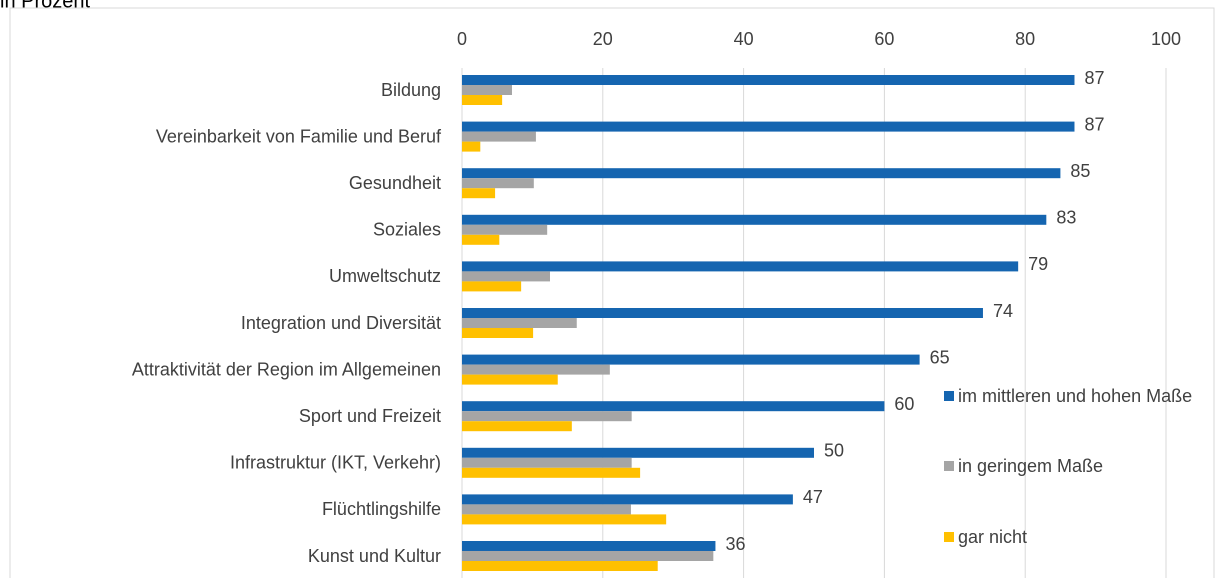 The image size is (1215, 578). Describe the element at coordinates (341, 323) in the screenshot. I see `y-tick-label: Integration und Diversität` at that location.